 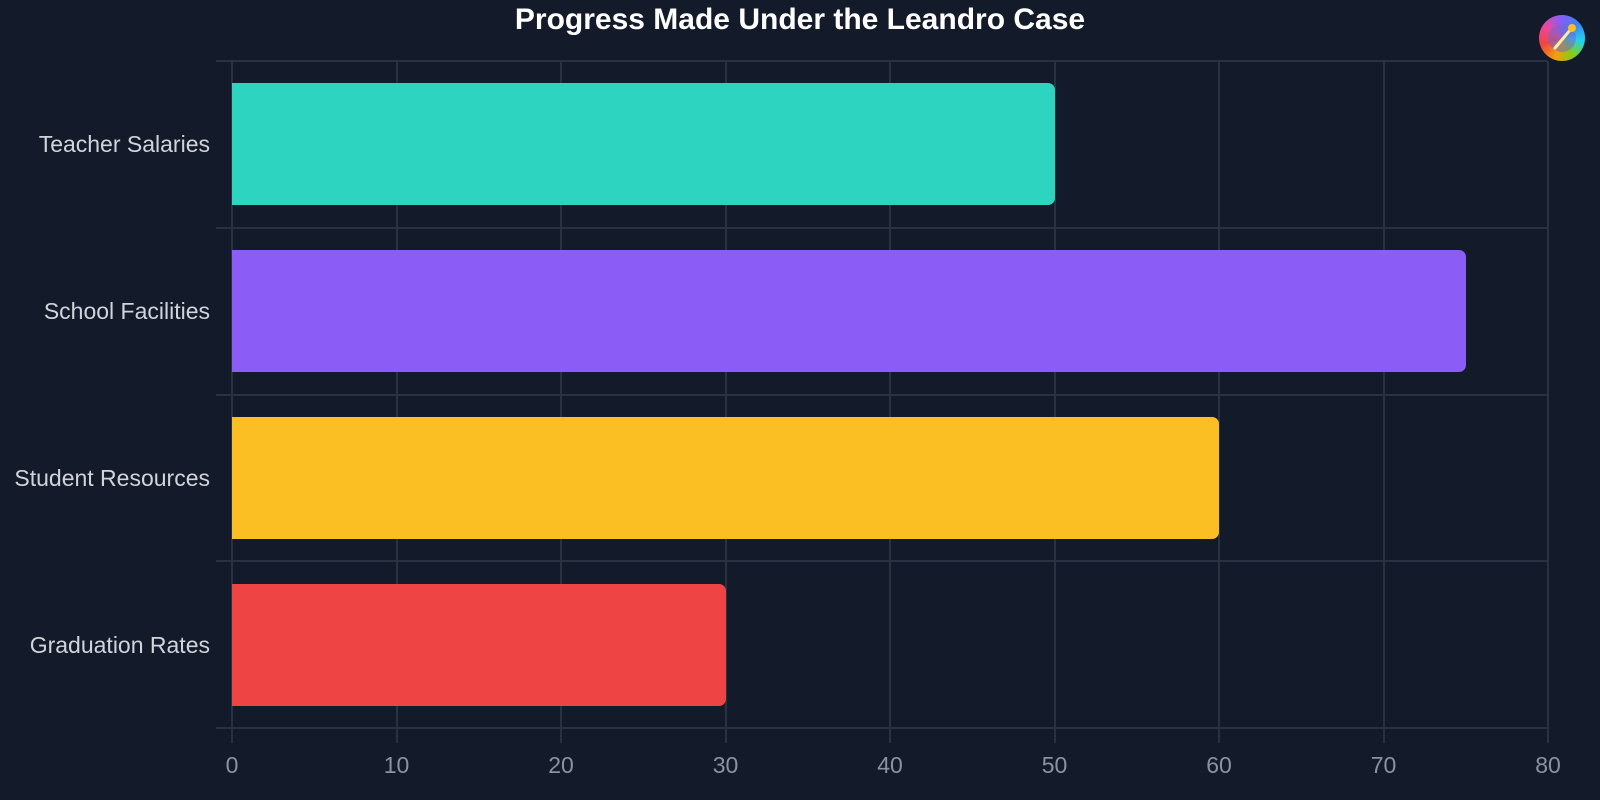 What do you see at coordinates (479, 644) in the screenshot?
I see `bar-graduation-rates` at bounding box center [479, 644].